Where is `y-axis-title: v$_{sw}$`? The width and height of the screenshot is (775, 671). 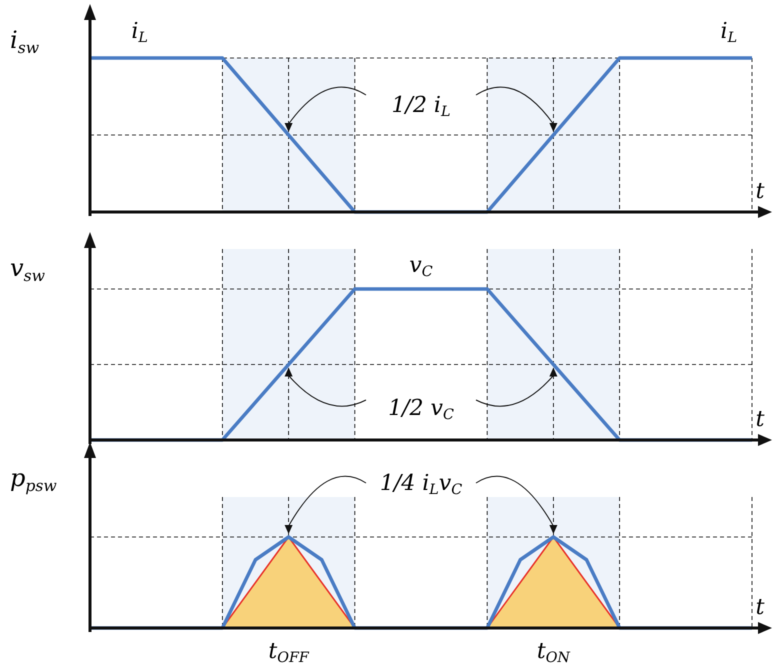
y-axis-title: v$_{sw}$ is located at coordinates (28, 269).